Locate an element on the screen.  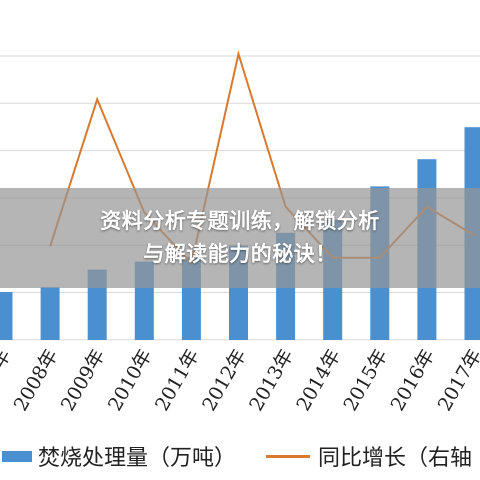
x-tick-label: 2008年 is located at coordinates (36, 380).